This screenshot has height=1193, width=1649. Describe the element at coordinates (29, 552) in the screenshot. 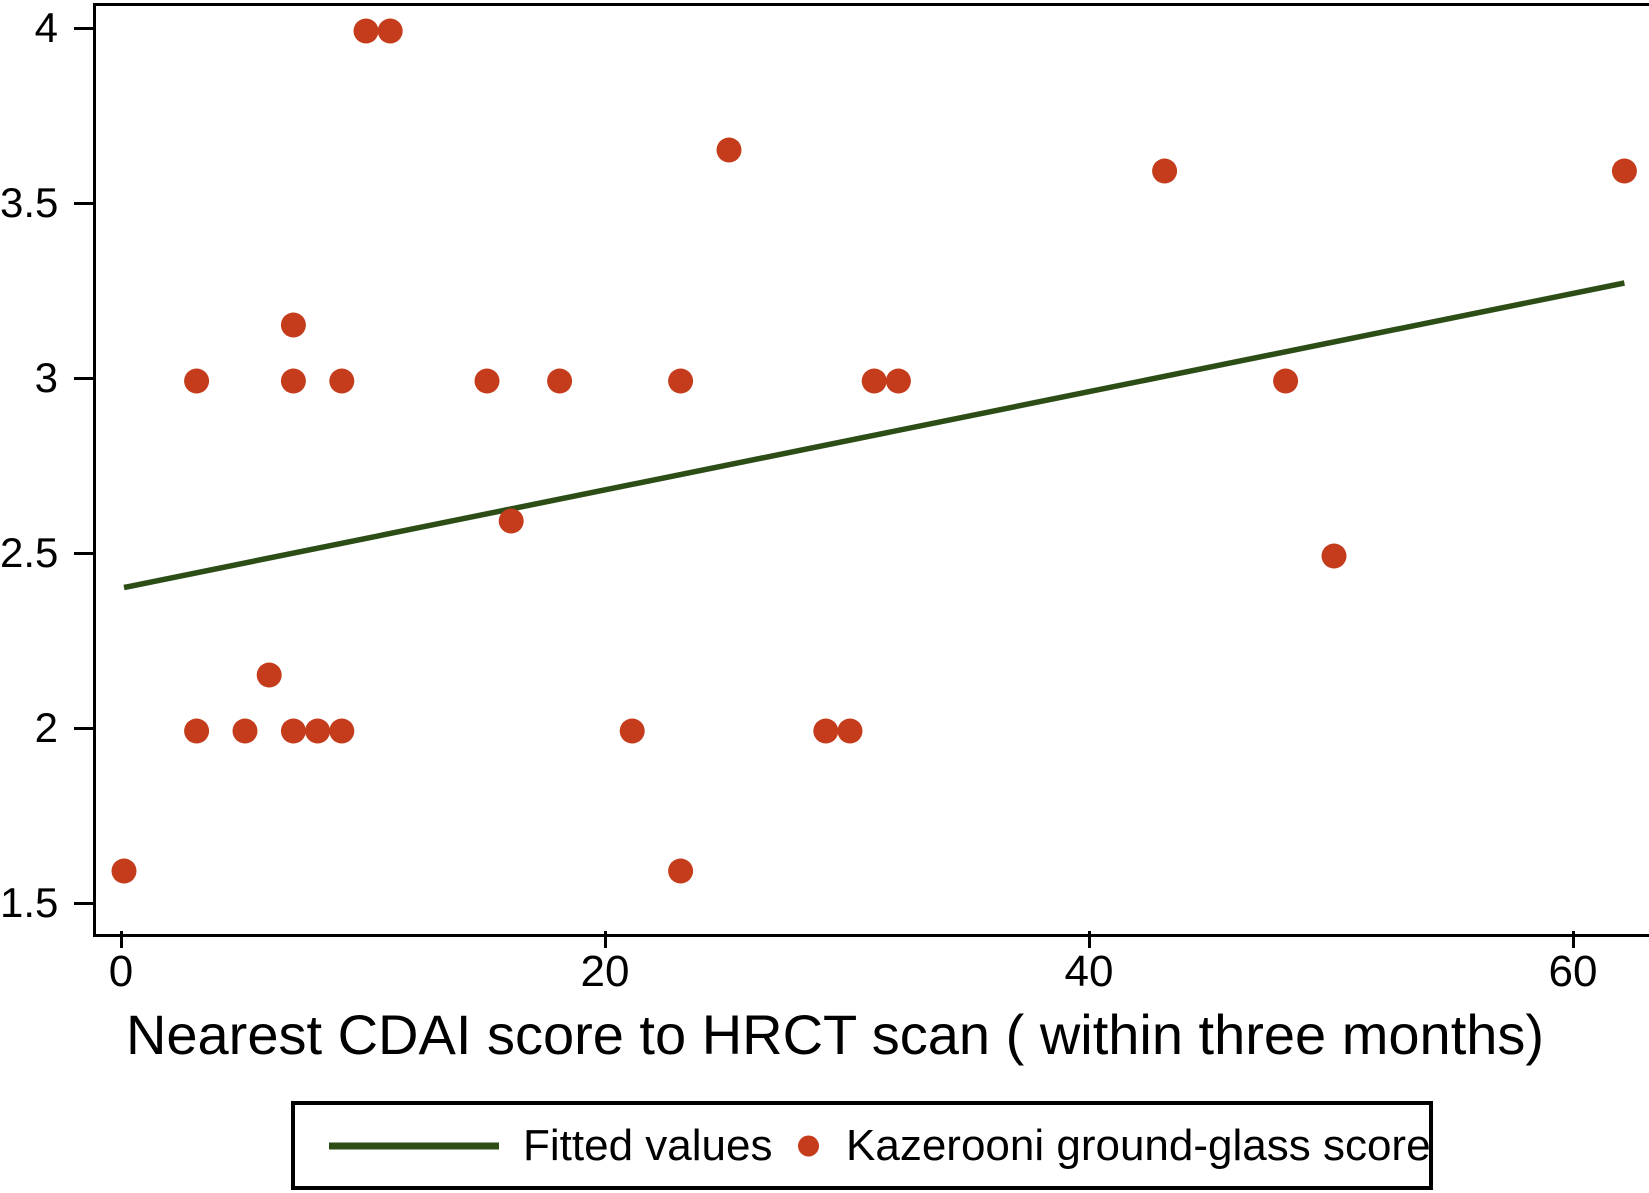

I see `y-tick-label: 2.5` at that location.